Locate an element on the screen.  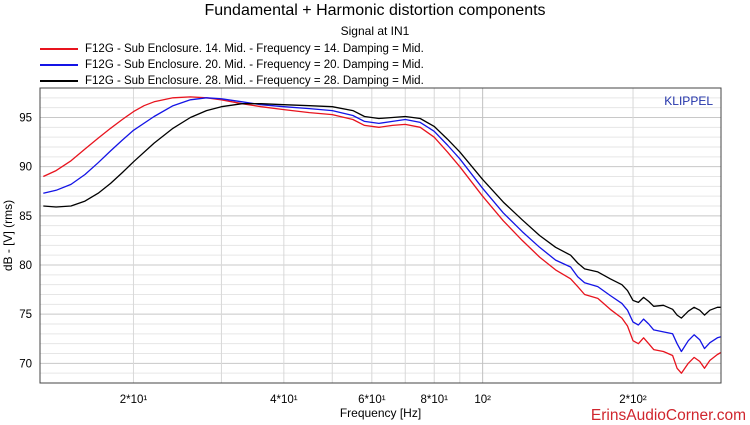
y-tick-label: 70 is located at coordinates (25, 364).